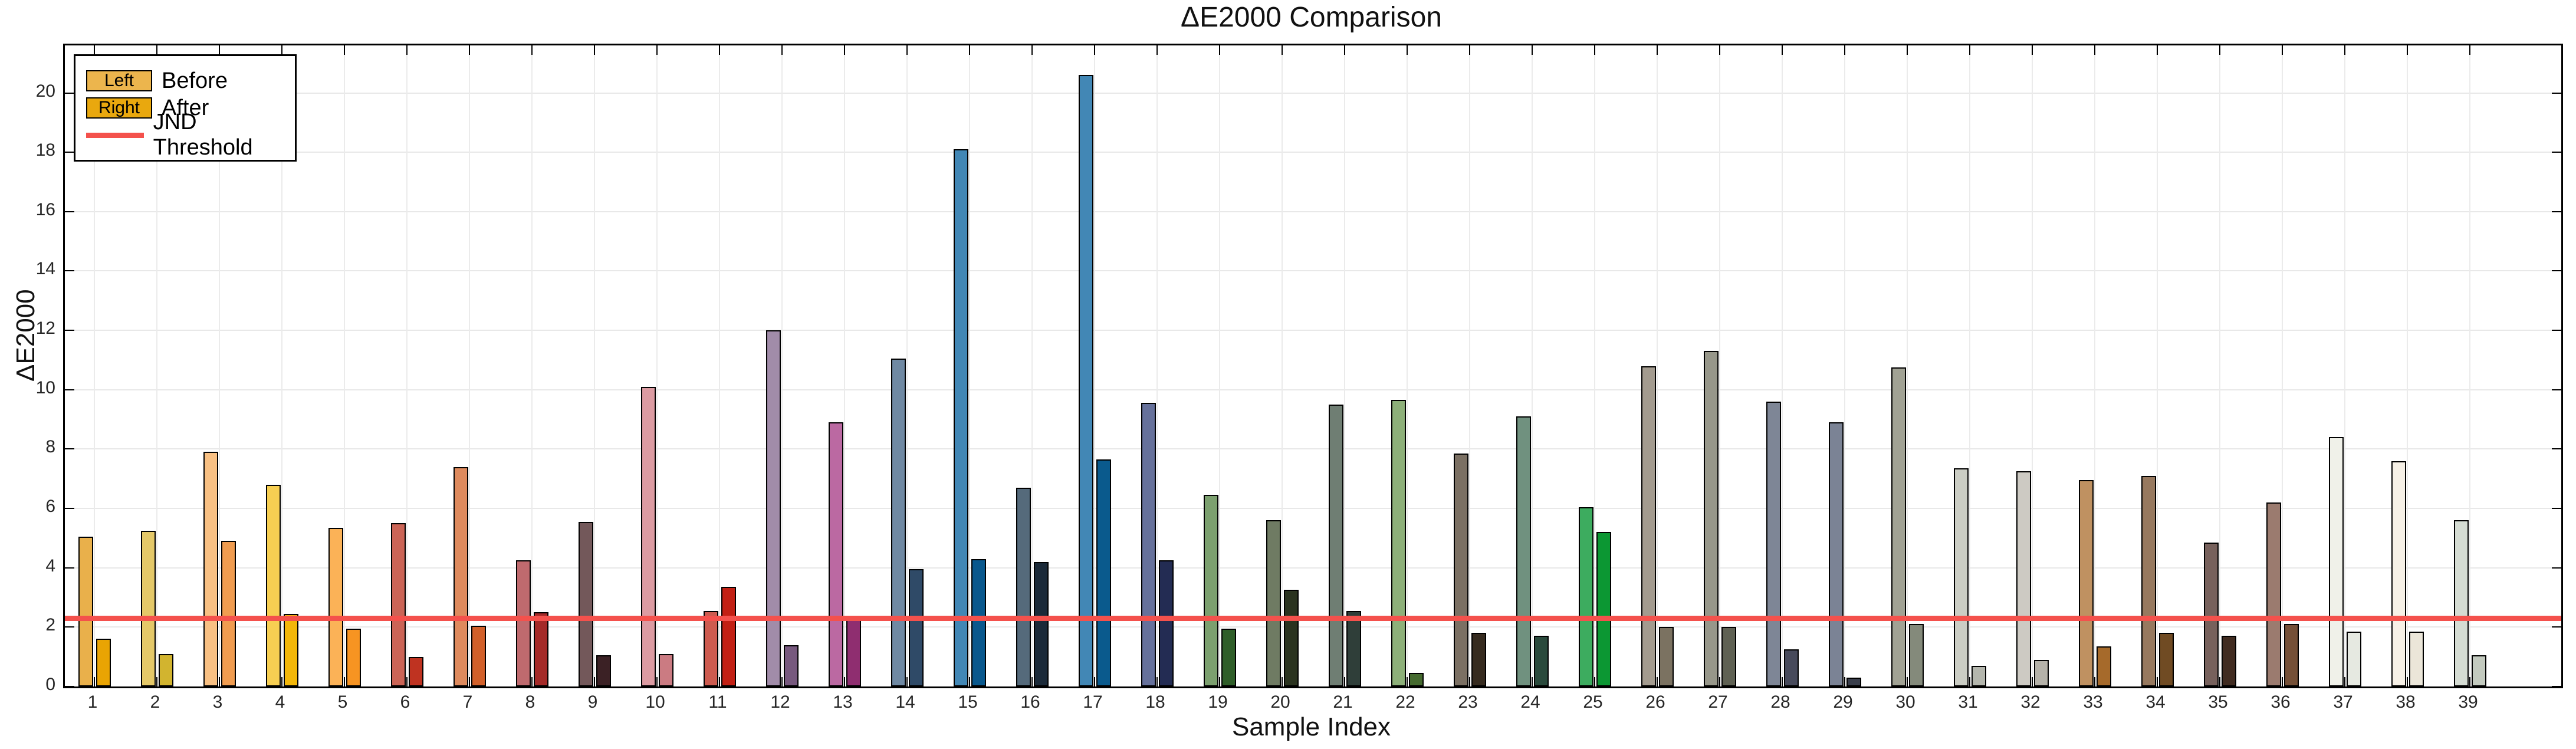  I want to click on legend-label-before: Before, so click(195, 81).